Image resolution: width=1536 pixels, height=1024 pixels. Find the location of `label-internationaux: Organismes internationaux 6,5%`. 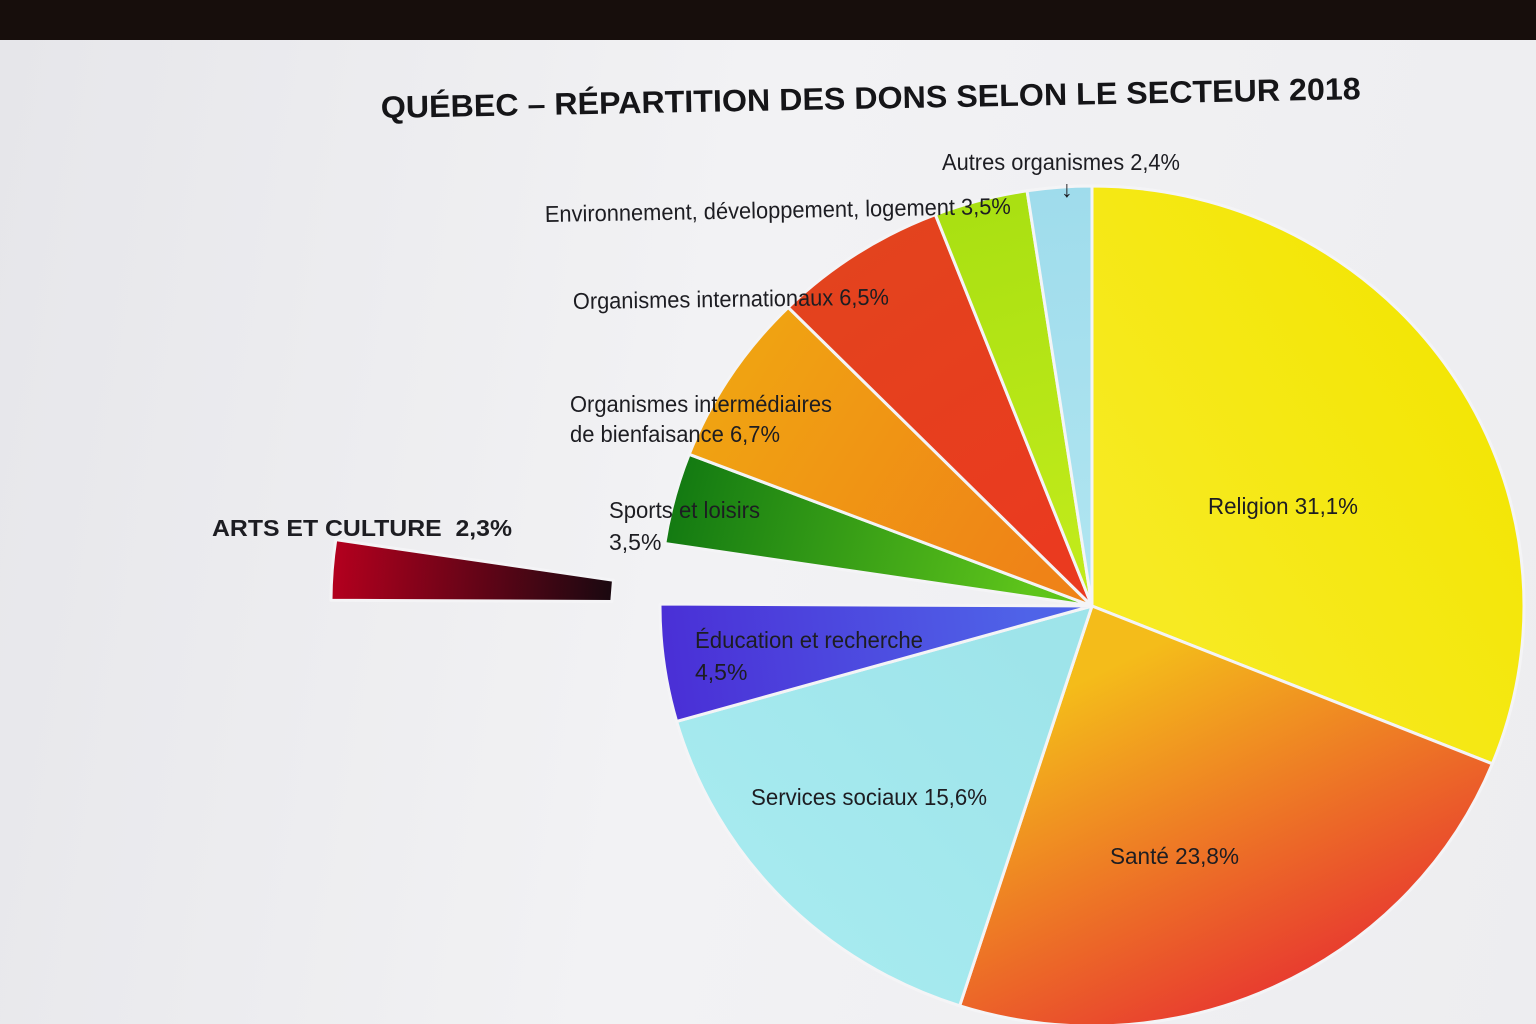

label-internationaux: Organismes internationaux 6,5% is located at coordinates (731, 299).